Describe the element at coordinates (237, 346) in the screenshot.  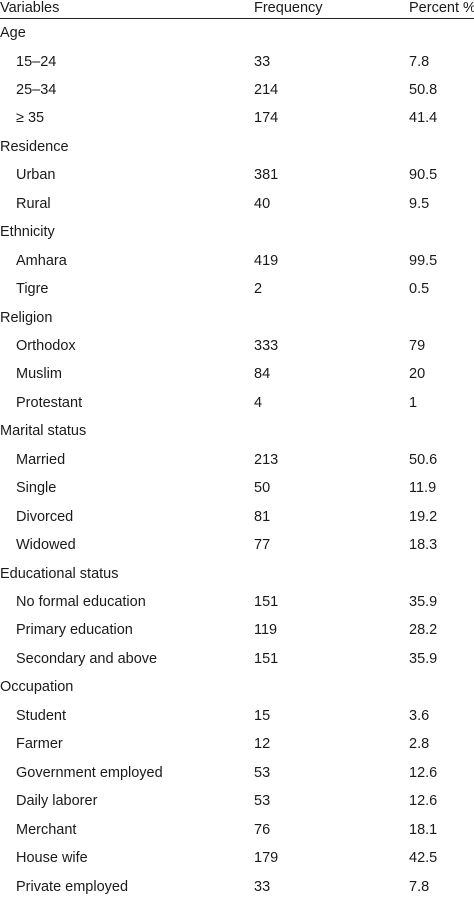
I see `table-row: Orthodox 333 79` at that location.